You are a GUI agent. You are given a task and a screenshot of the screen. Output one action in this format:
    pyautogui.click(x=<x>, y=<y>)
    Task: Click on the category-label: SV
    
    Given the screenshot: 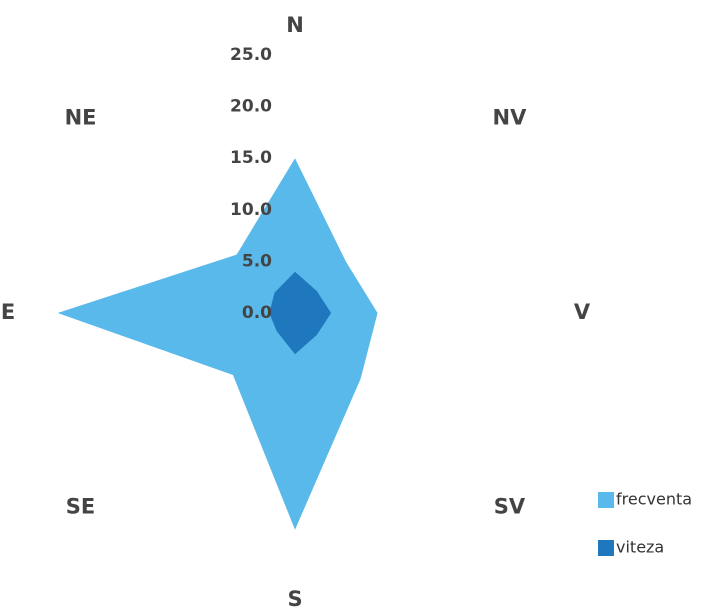 What is the action you would take?
    pyautogui.click(x=510, y=506)
    